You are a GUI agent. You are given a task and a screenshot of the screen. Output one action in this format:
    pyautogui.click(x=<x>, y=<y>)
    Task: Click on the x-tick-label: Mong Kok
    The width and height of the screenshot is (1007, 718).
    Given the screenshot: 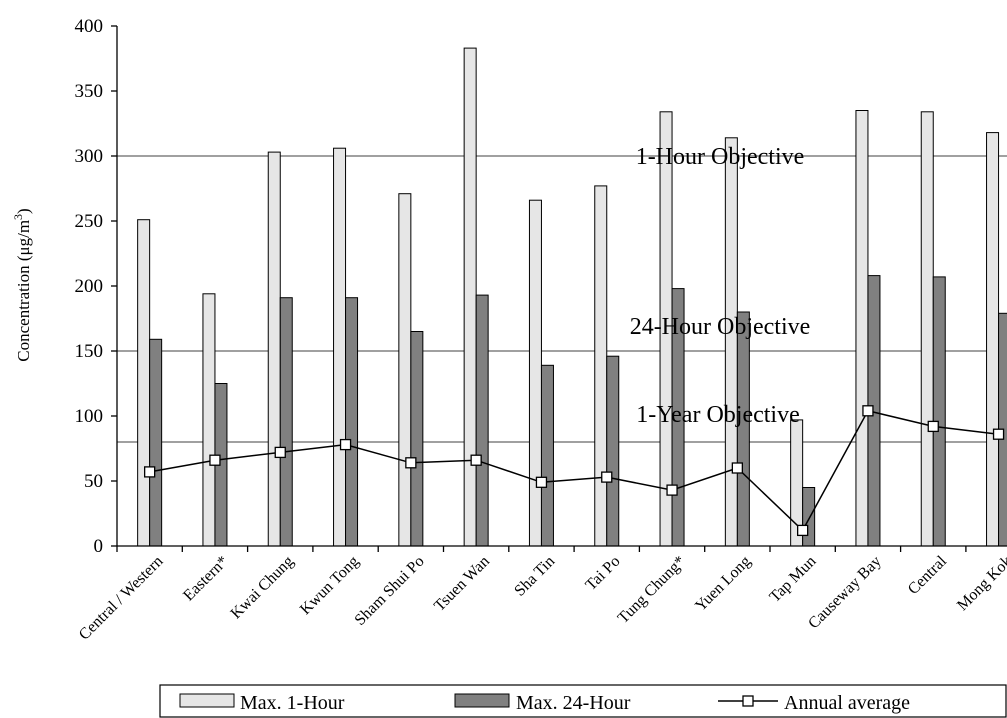 What is the action you would take?
    pyautogui.click(x=980, y=583)
    